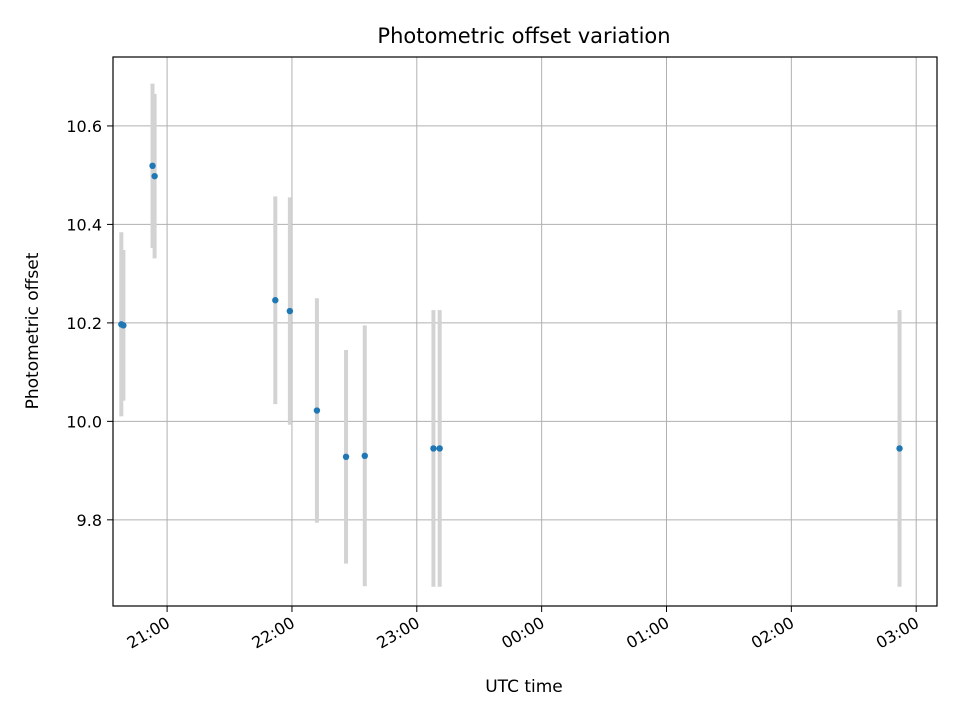 The height and width of the screenshot is (720, 960). What do you see at coordinates (524, 687) in the screenshot?
I see `x-axis-label: UTC time` at bounding box center [524, 687].